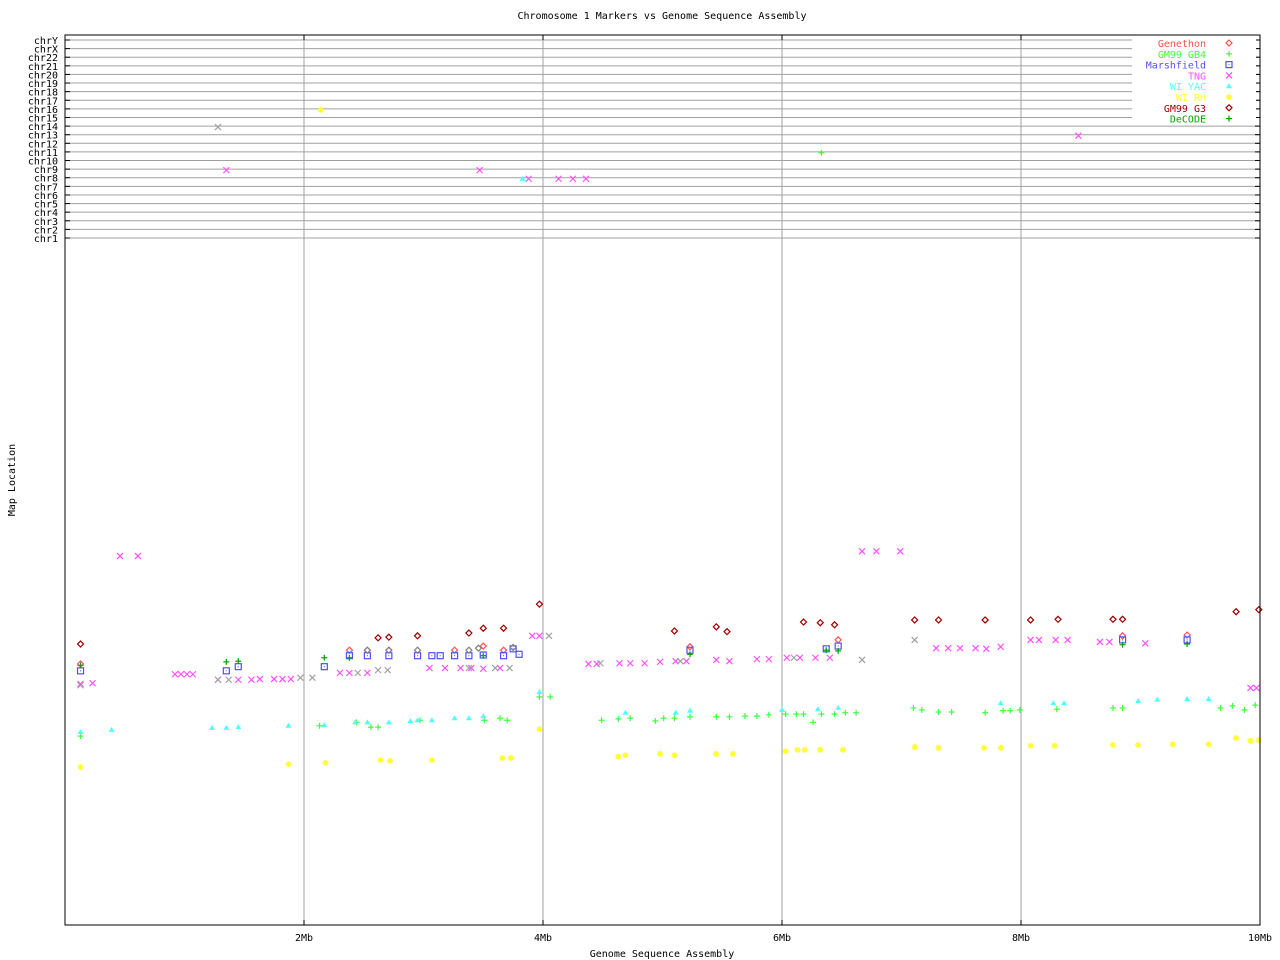 This screenshot has width=1280, height=960. What do you see at coordinates (1182, 44) in the screenshot?
I see `legend-label: Genethon` at bounding box center [1182, 44].